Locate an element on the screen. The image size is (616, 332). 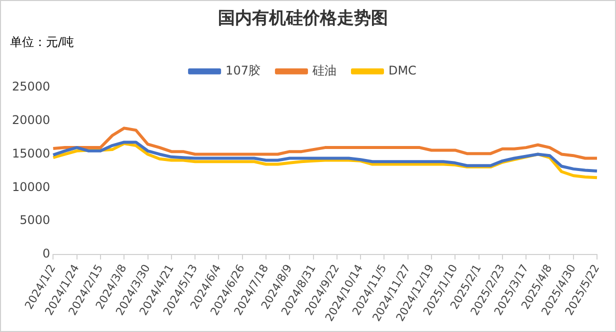
legend-label: 107胶 is located at coordinates (243, 71).